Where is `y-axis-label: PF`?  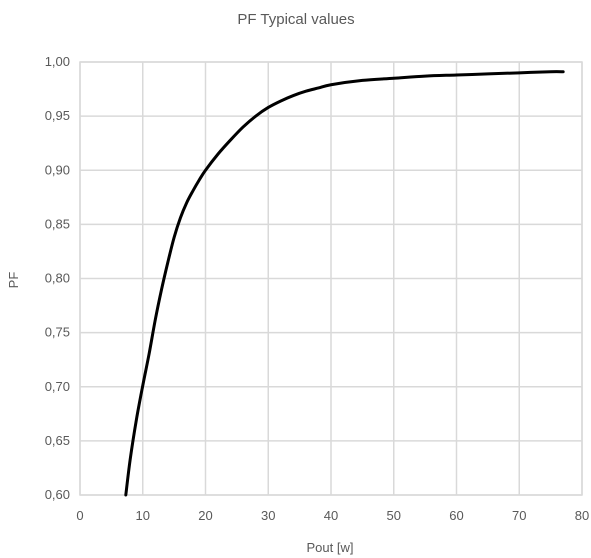 y-axis-label: PF is located at coordinates (13, 280).